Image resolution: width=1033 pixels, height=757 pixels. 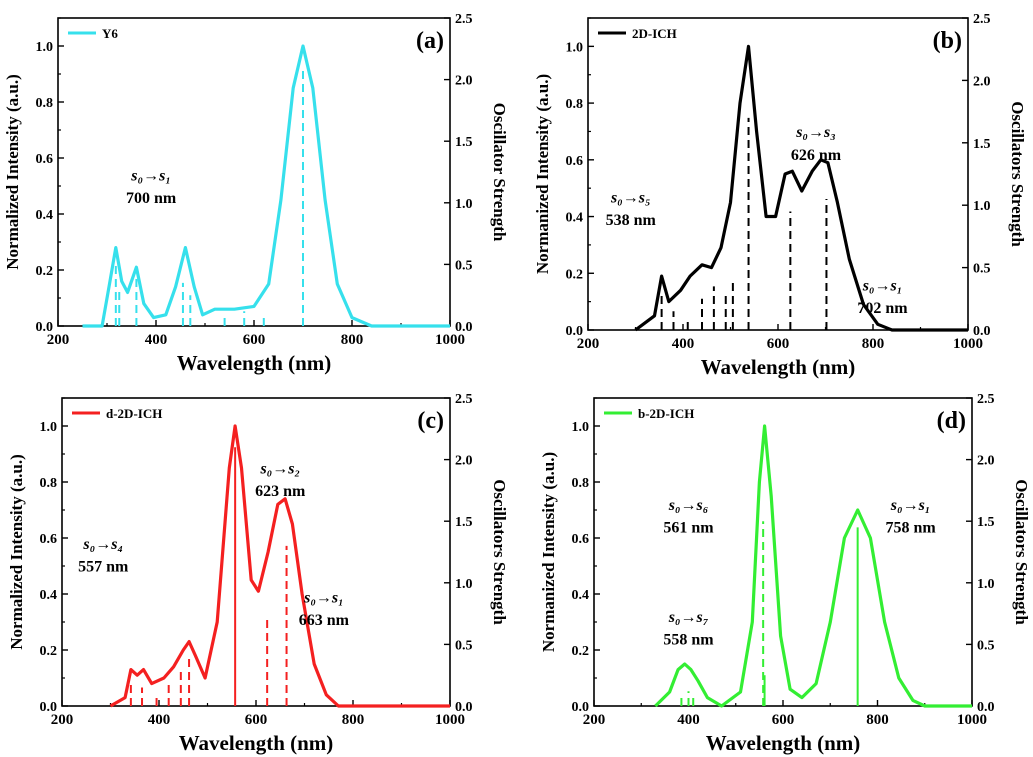 I want to click on transition-annotation: 623 nm, so click(x=280, y=491).